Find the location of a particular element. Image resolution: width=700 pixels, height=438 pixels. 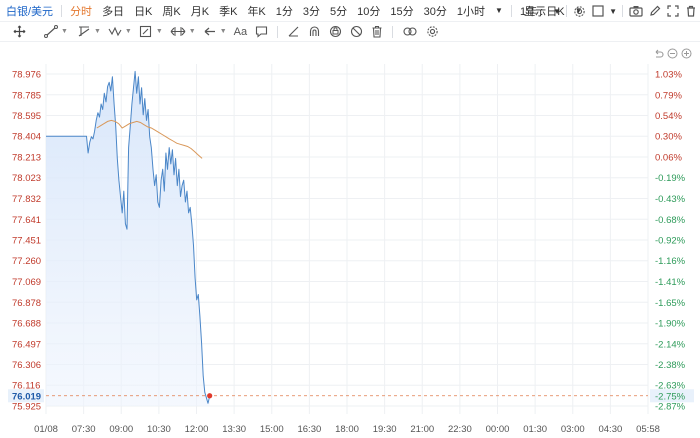

text-icon: Aa is located at coordinates (240, 31).